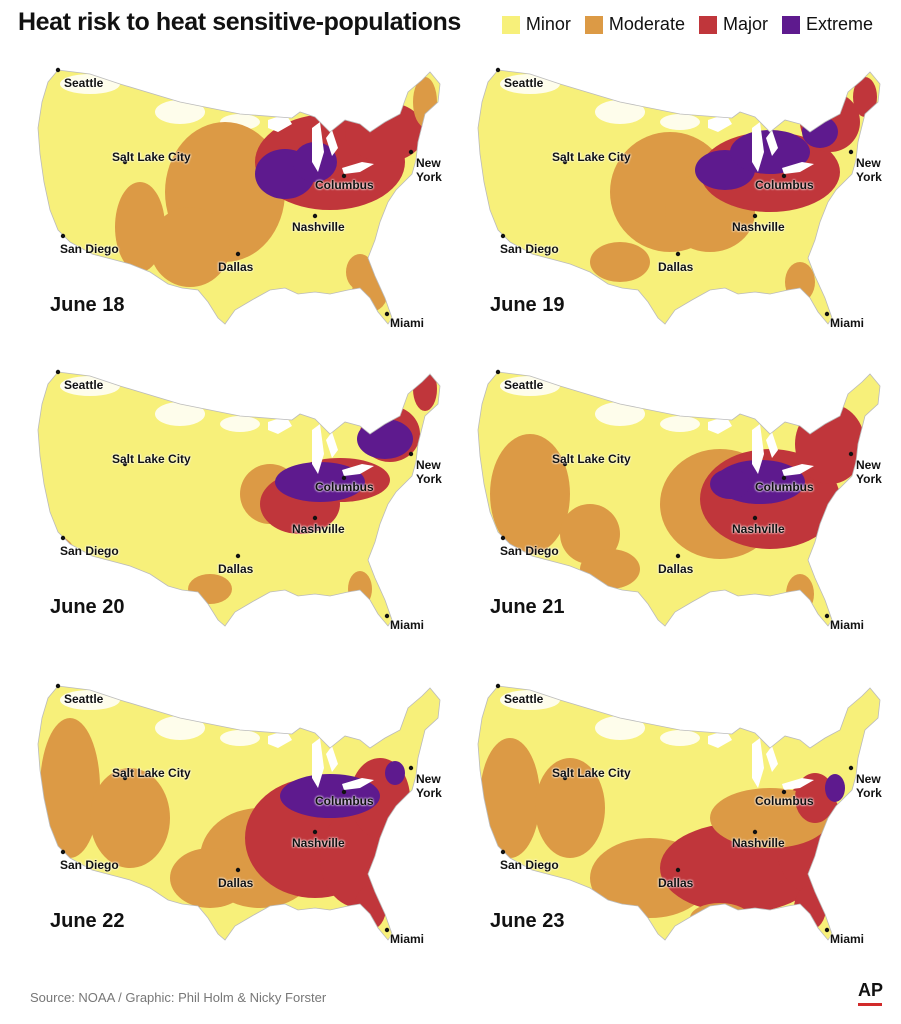 Image resolution: width=901 pixels, height=1024 pixels. I want to click on legend-label-extreme: Extreme, so click(839, 24).